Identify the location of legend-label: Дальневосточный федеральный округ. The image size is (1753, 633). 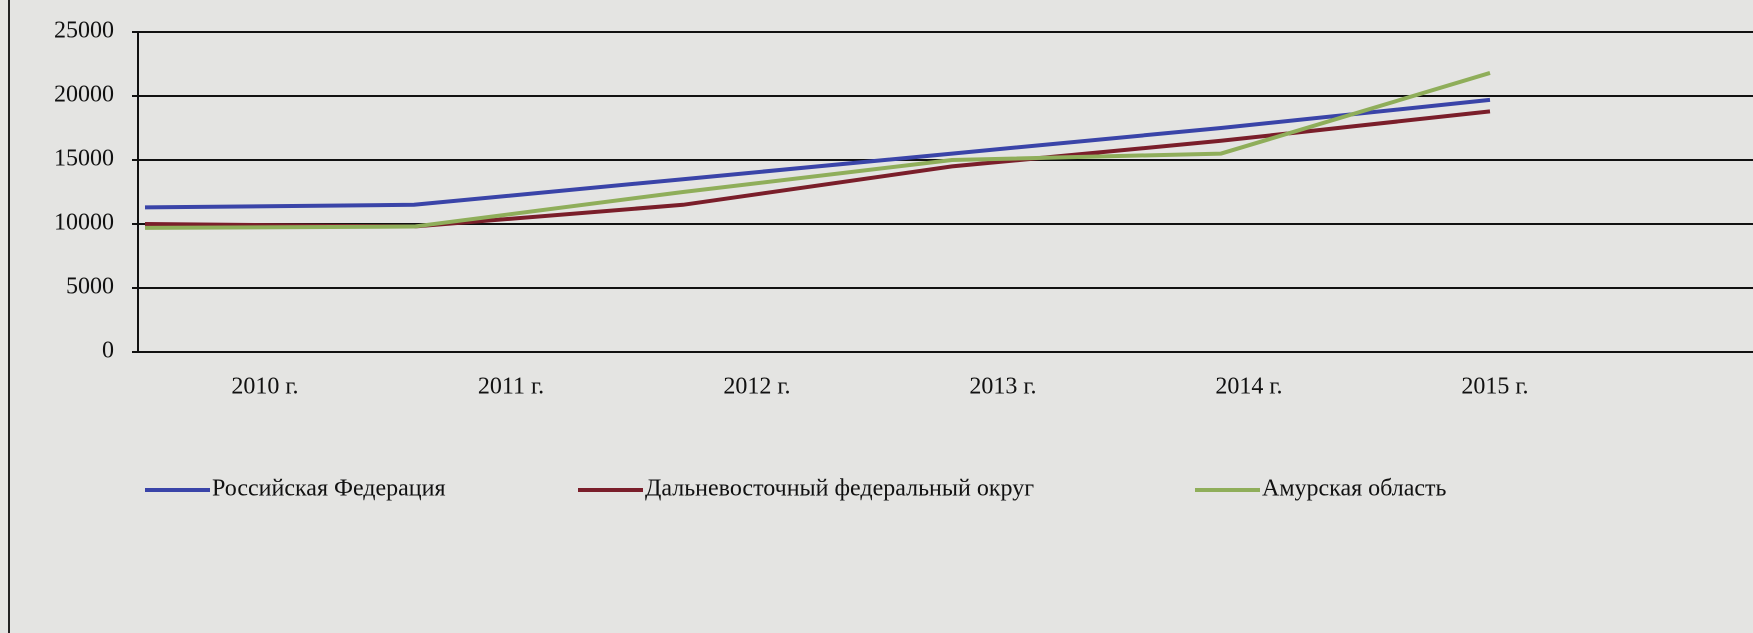
(839, 489).